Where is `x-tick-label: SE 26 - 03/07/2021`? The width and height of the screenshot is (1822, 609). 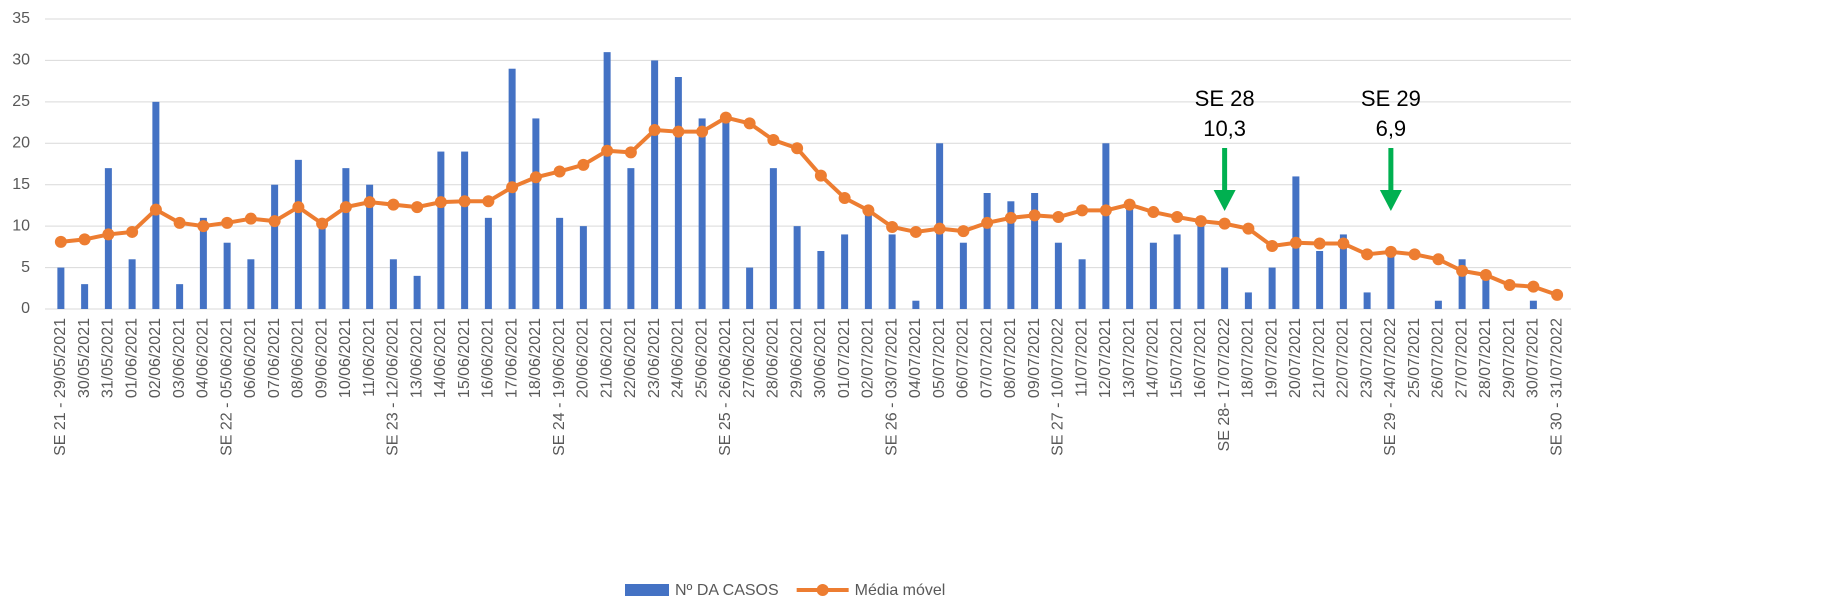
x-tick-label: SE 26 - 03/07/2021 is located at coordinates (891, 387).